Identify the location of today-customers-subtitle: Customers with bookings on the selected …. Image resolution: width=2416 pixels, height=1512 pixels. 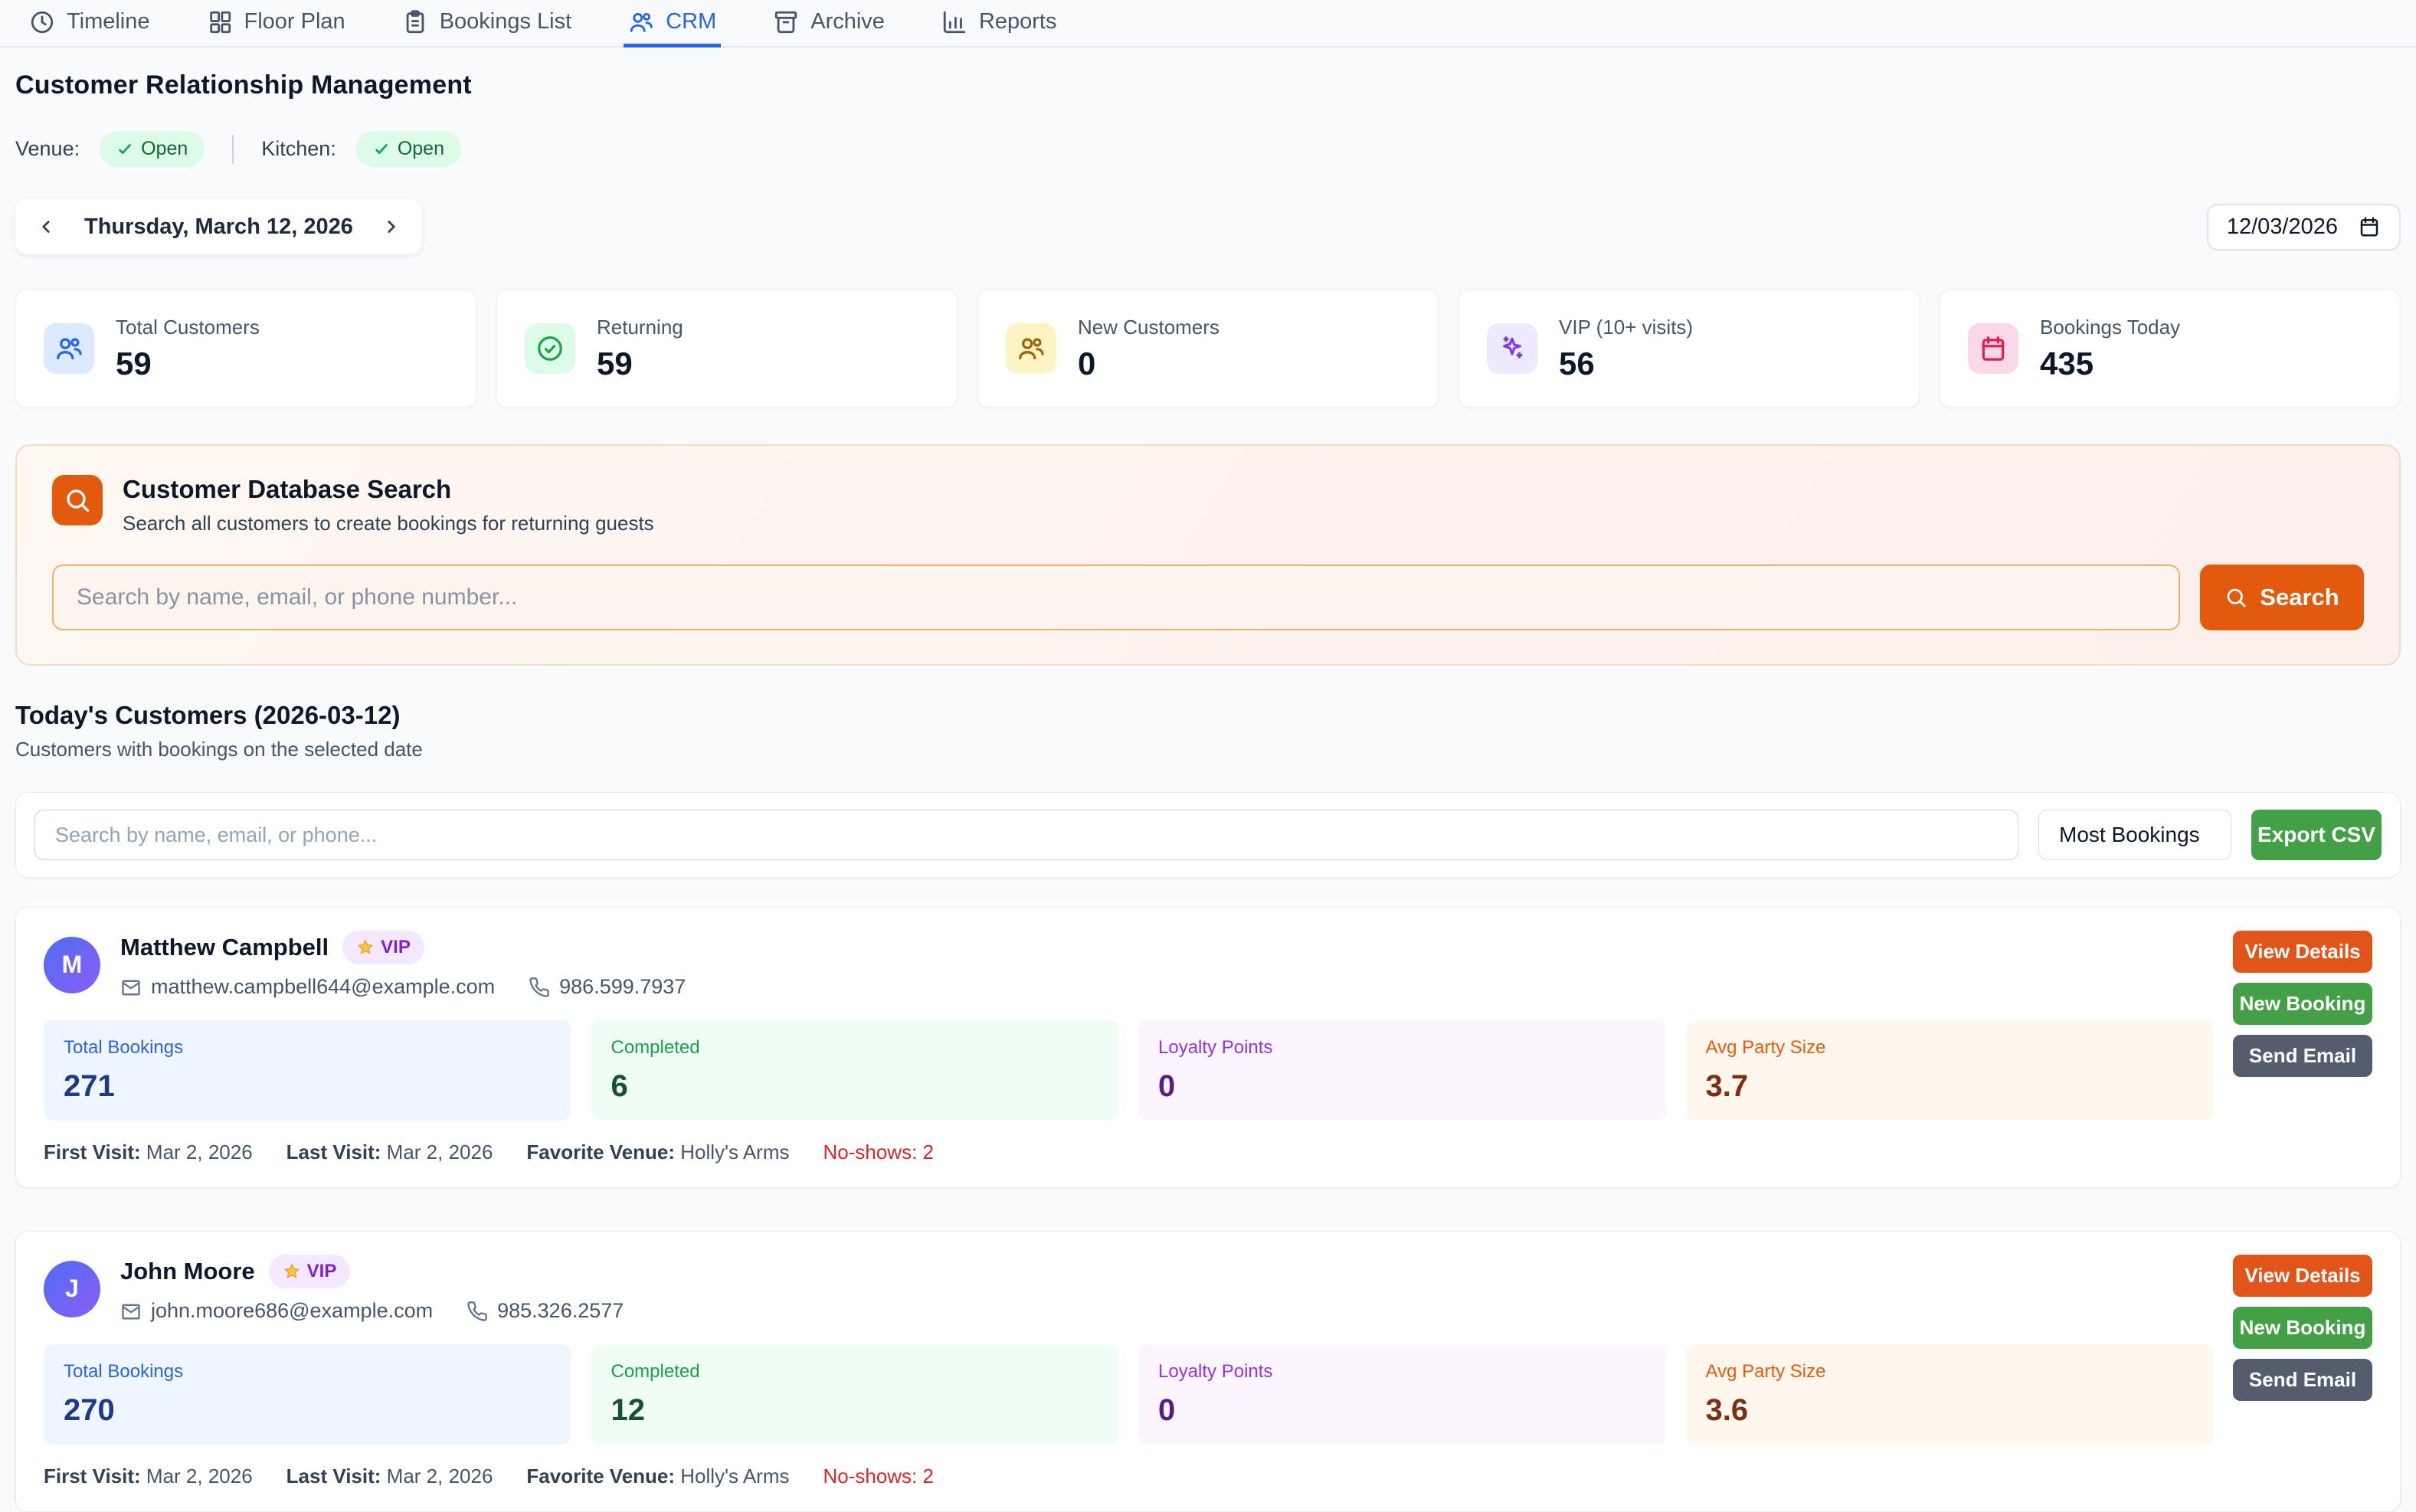
(219, 749).